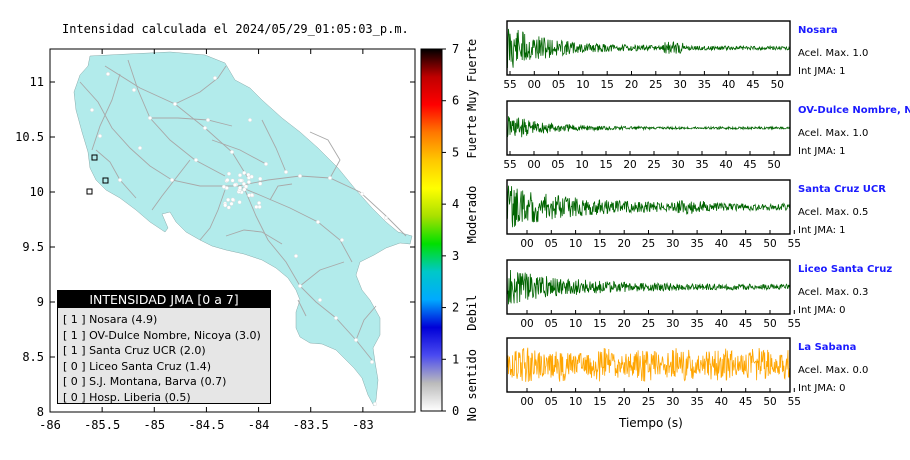  I want to click on legend-item: [ 1 ] Santa Cruz UCR (2.0), so click(134, 351).